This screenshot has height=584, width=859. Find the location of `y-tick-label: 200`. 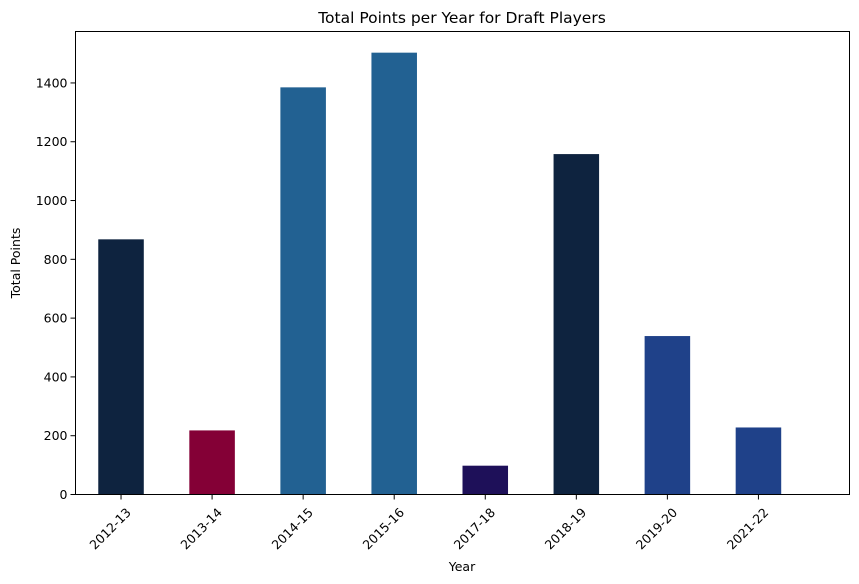

y-tick-label: 200 is located at coordinates (56, 435).